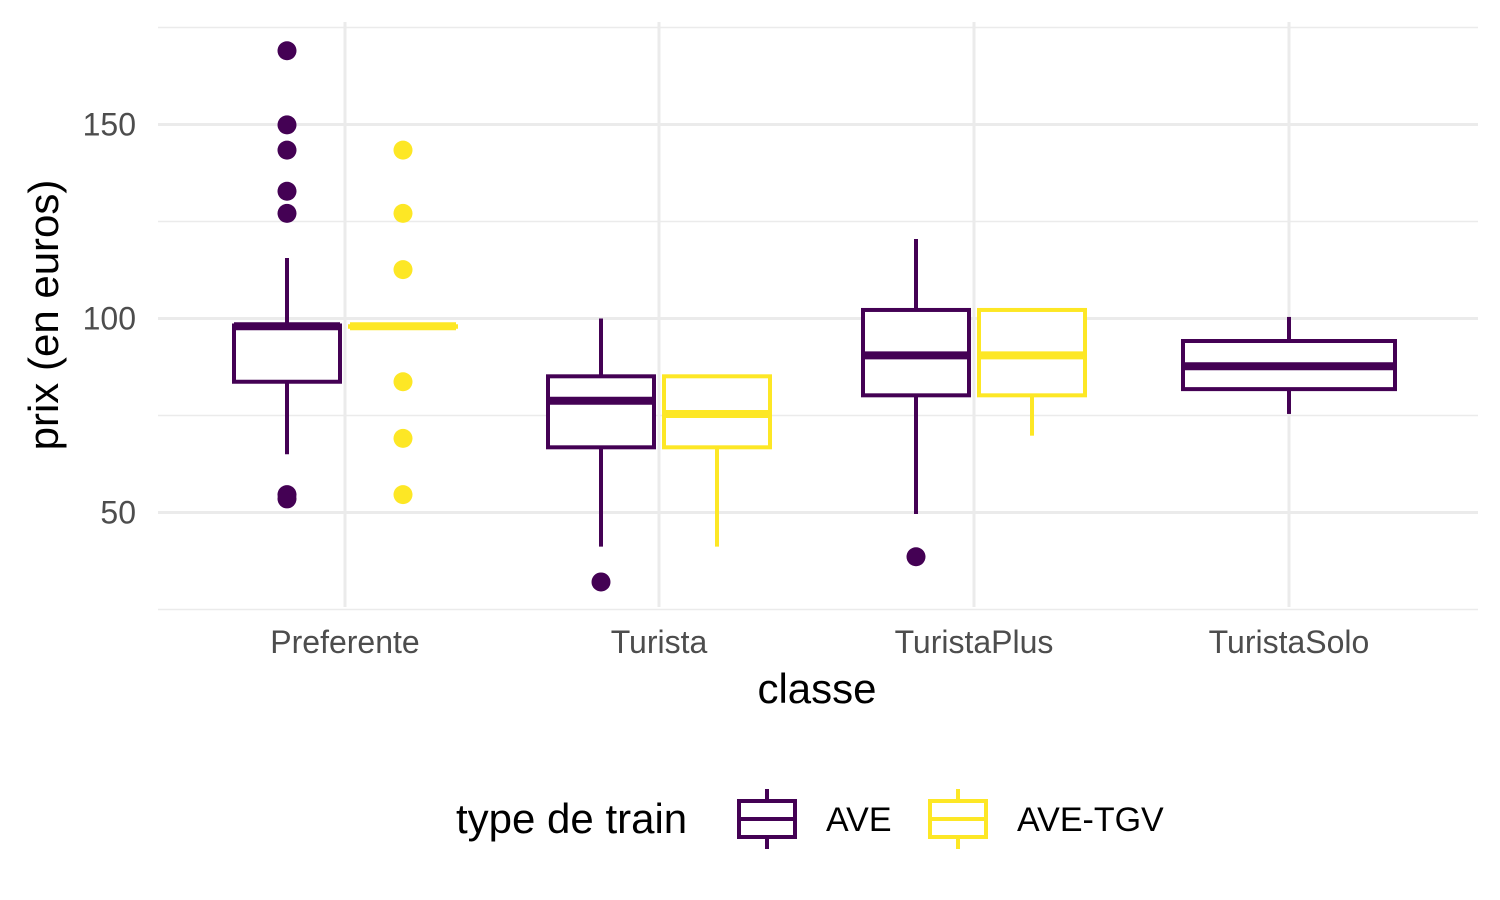 This screenshot has width=1500, height=900. Describe the element at coordinates (810, 819) in the screenshot. I see `legend: type de train AVE AVE-TGV` at that location.